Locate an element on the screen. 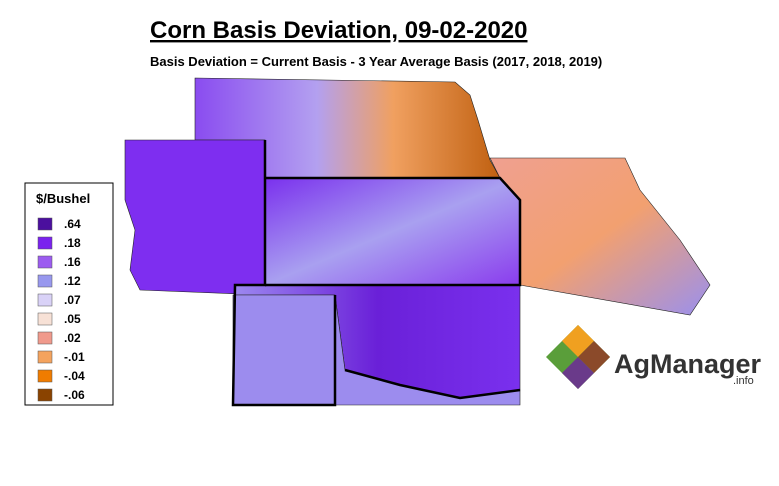  logo: AgManager .info is located at coordinates (654, 357).